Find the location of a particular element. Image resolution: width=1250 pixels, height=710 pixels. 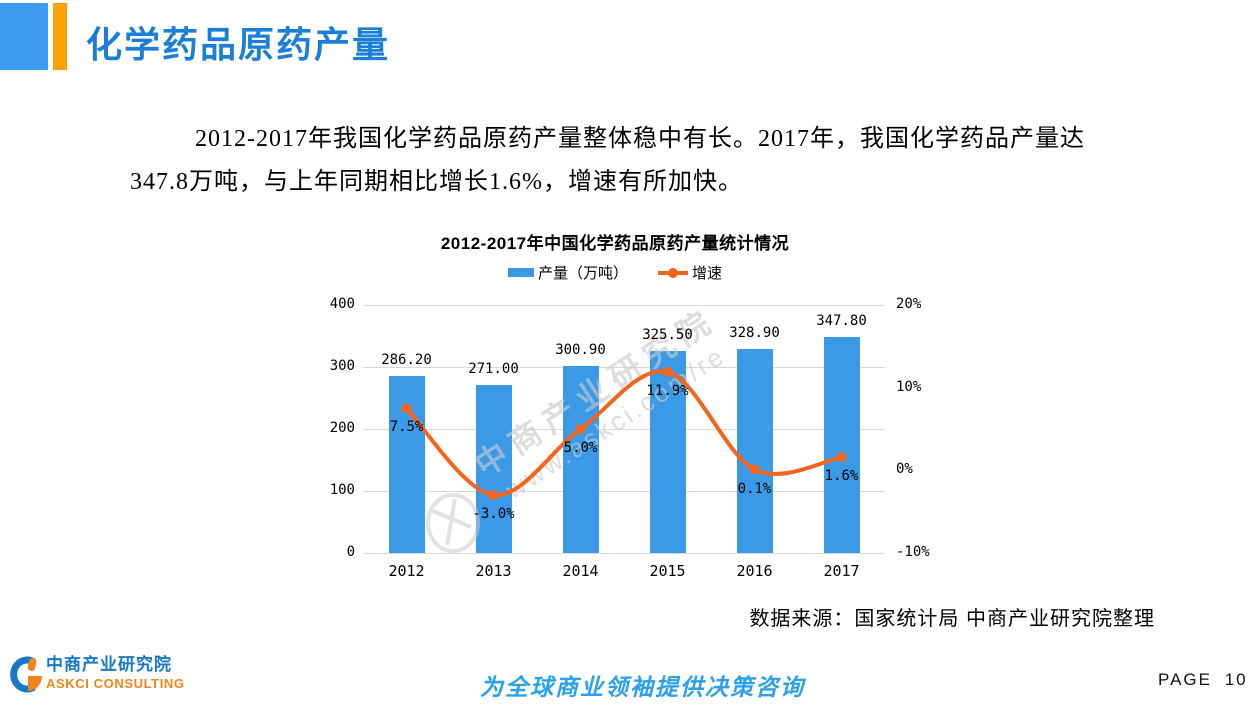

right-axis-tick: 20% is located at coordinates (909, 304).